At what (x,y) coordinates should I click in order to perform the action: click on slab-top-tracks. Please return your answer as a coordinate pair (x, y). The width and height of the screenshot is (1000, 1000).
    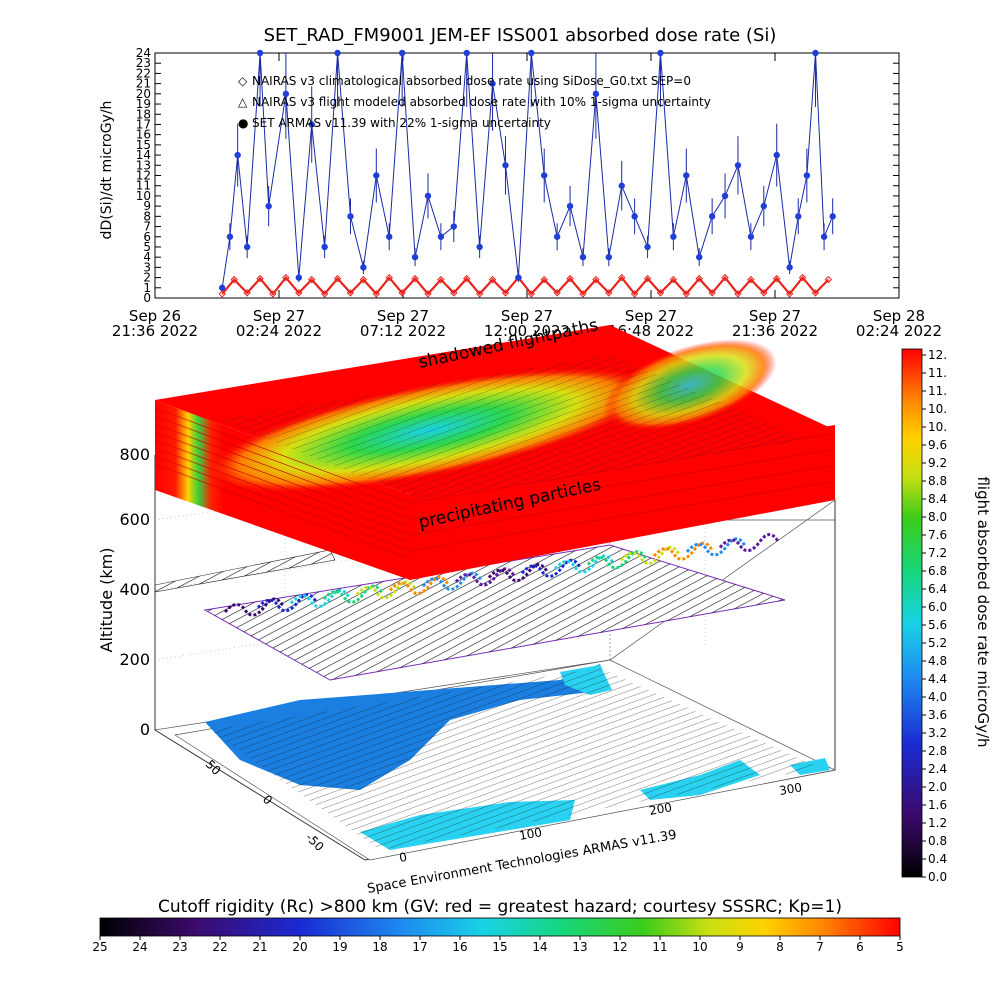
    Looking at the image, I should click on (515, 427).